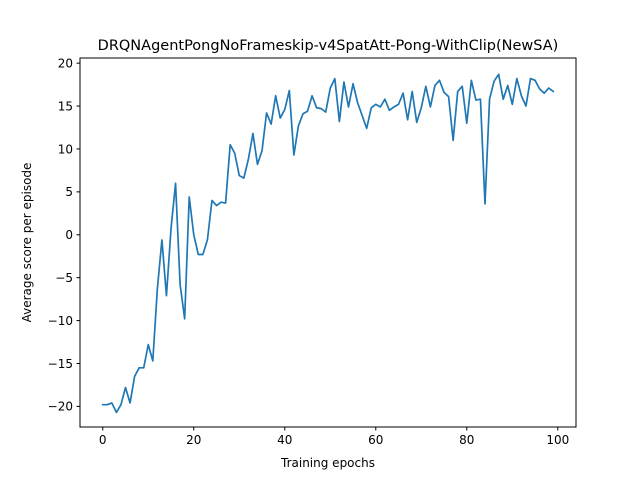 This screenshot has height=480, width=640. What do you see at coordinates (69, 192) in the screenshot?
I see `y-tick-label: 5` at bounding box center [69, 192].